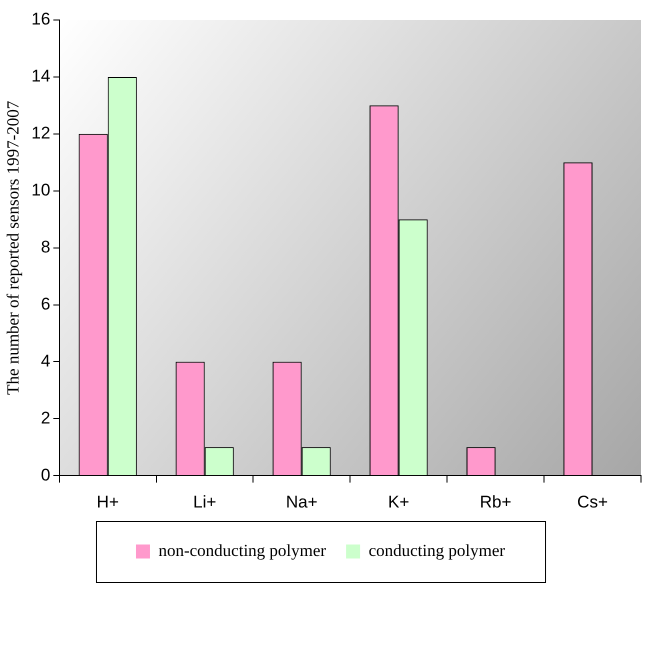  I want to click on y-tick-label: 12, so click(40, 133).